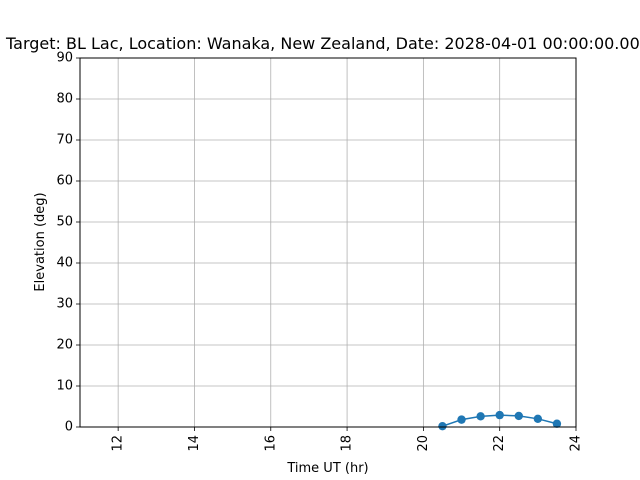 The image size is (640, 480). What do you see at coordinates (423, 443) in the screenshot?
I see `x-tick-label: 20` at bounding box center [423, 443].